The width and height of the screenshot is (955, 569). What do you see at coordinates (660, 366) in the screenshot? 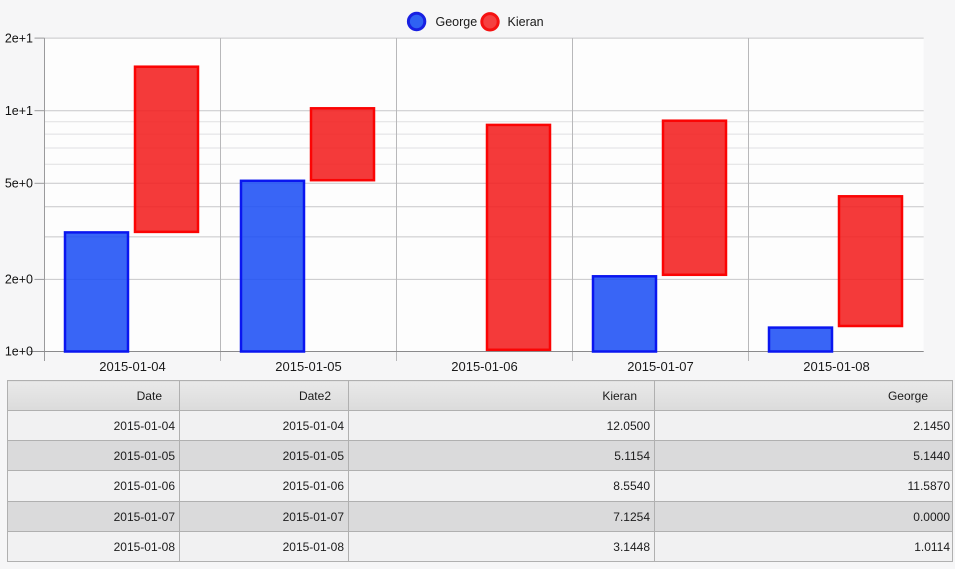
I see `svg-text: 2015-01-07` at bounding box center [660, 366].